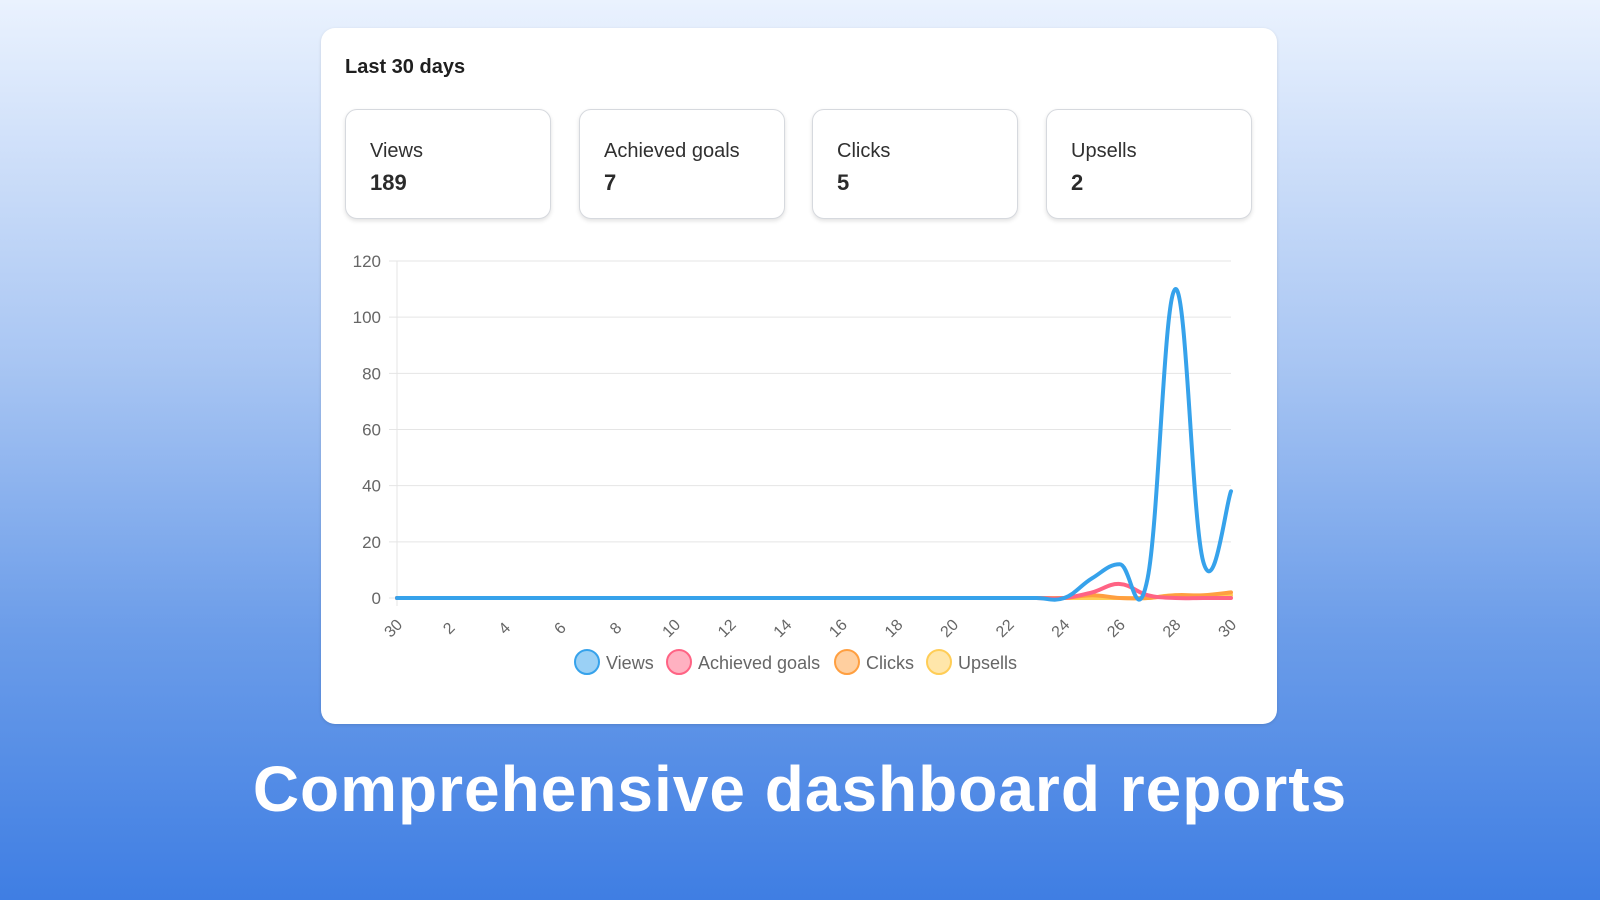 Image resolution: width=1600 pixels, height=900 pixels. I want to click on x-tick-label: 8, so click(616, 629).